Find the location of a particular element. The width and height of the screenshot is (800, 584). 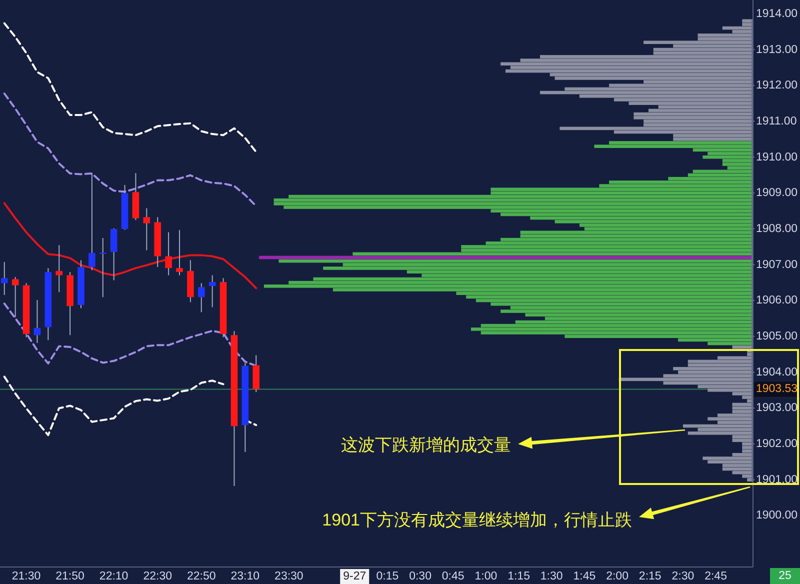

x-tick-label: 2:15 is located at coordinates (650, 576).